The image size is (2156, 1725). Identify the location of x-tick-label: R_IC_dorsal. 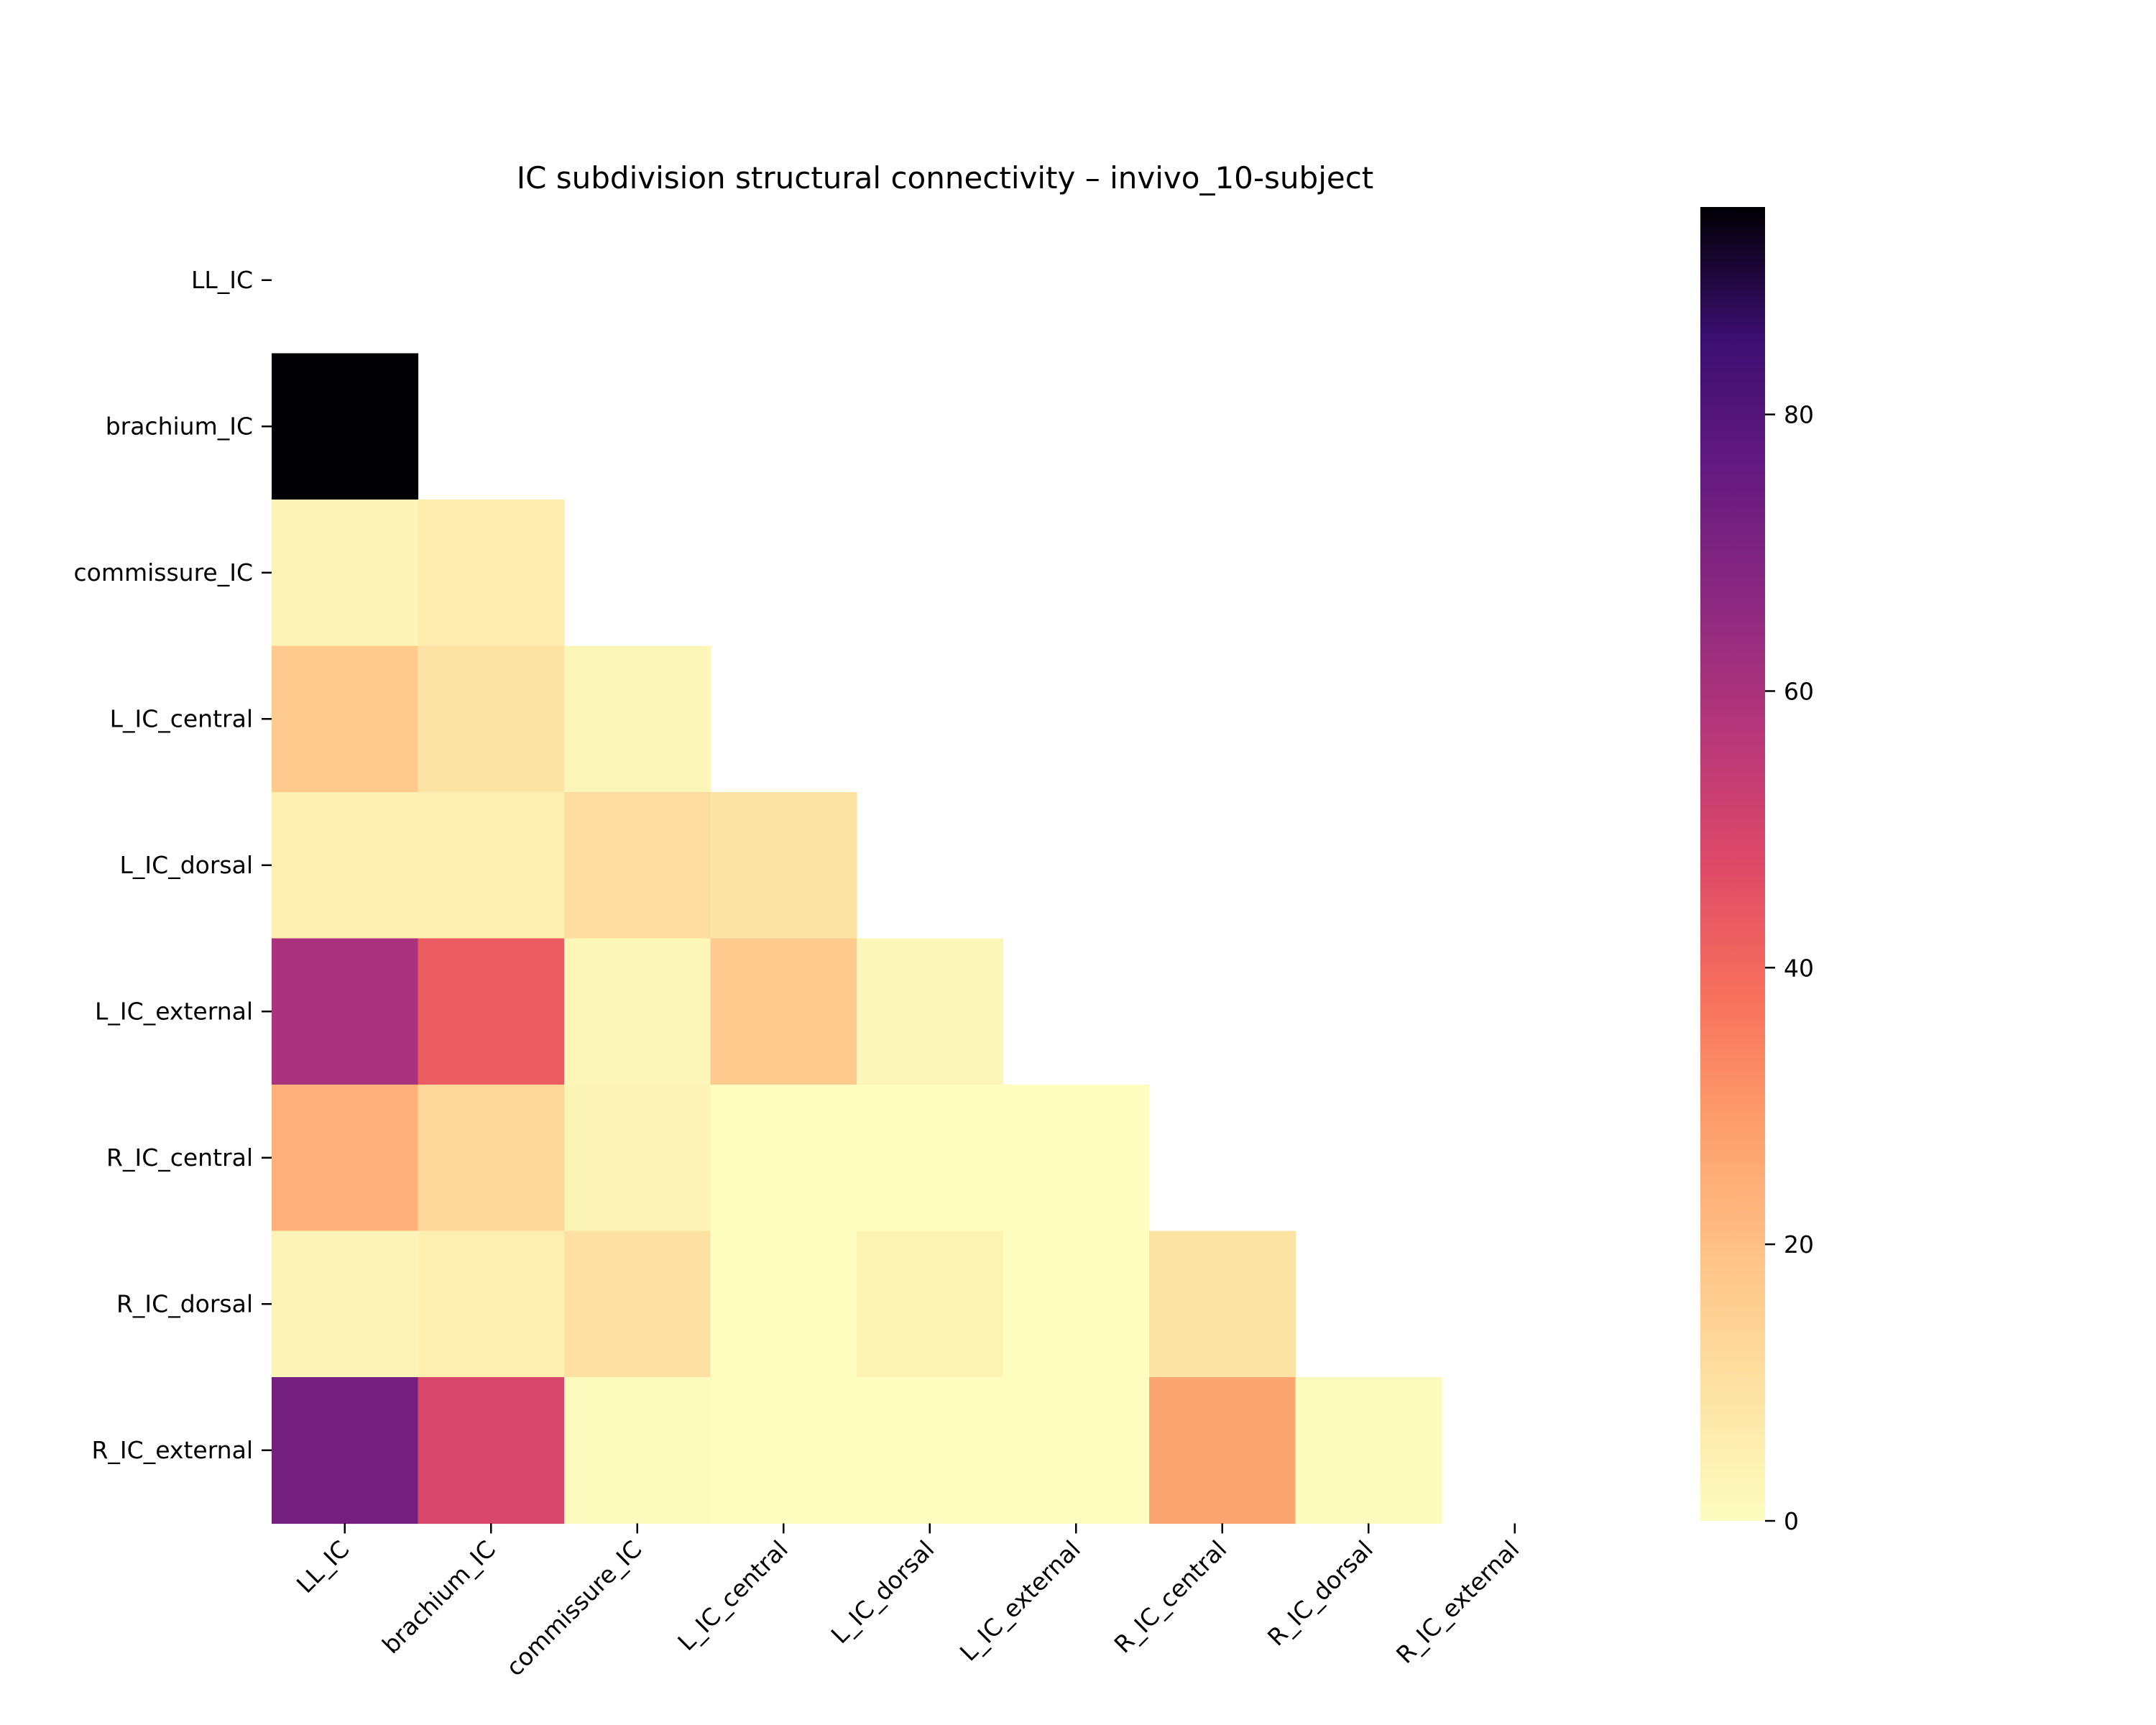
(1320, 1593).